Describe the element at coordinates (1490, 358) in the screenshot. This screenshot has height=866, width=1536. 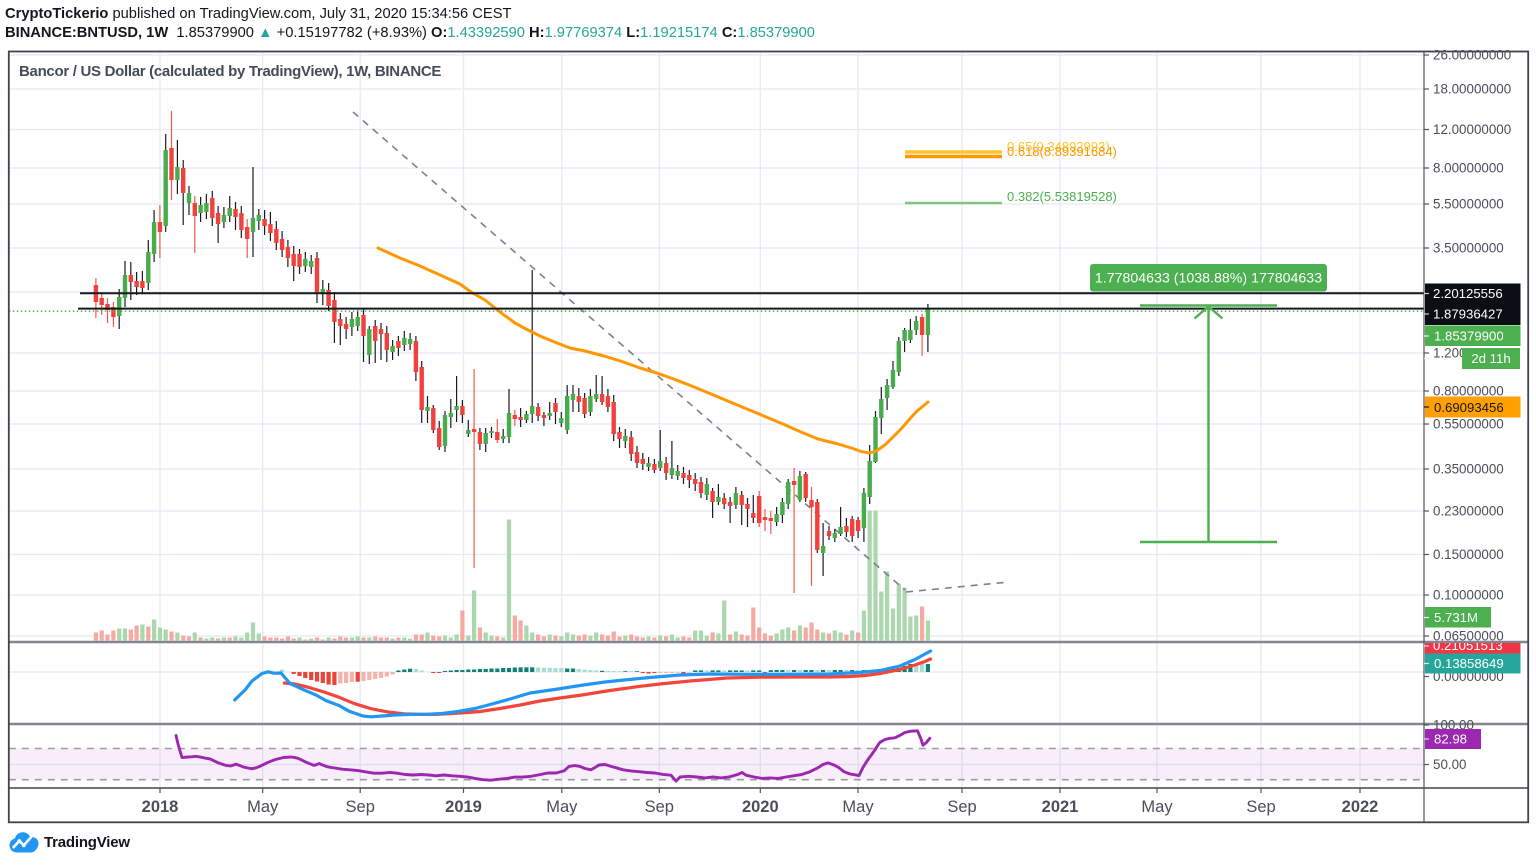
I see `svg-text: 2d 11h` at that location.